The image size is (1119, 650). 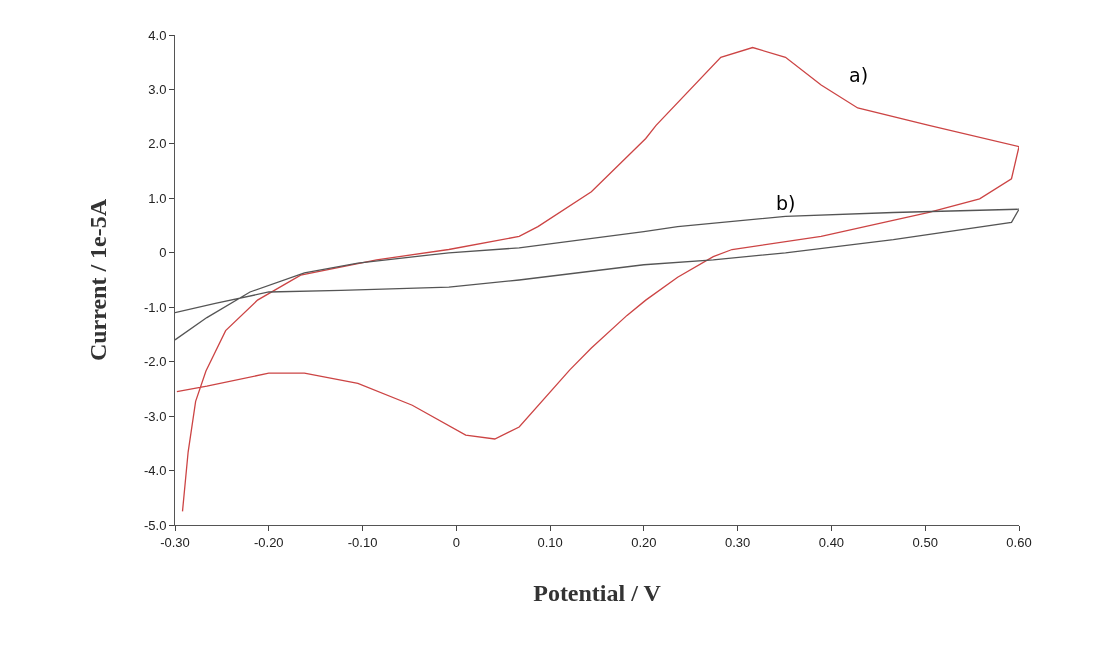 What do you see at coordinates (1019, 542) in the screenshot?
I see `x-tick-label: 0.60` at bounding box center [1019, 542].